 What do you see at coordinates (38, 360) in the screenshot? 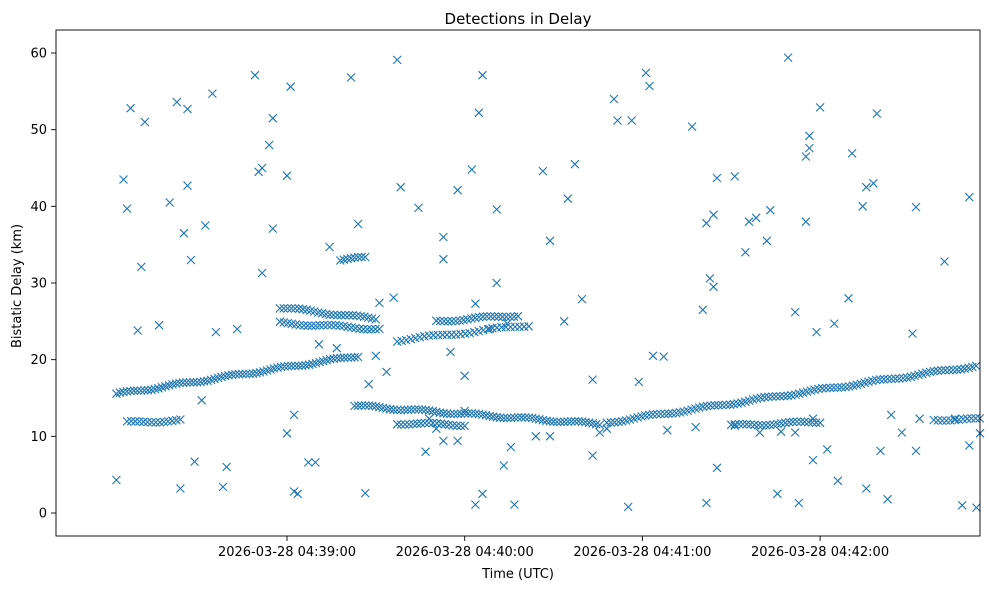
I see `y-tick-label: 20` at bounding box center [38, 360].